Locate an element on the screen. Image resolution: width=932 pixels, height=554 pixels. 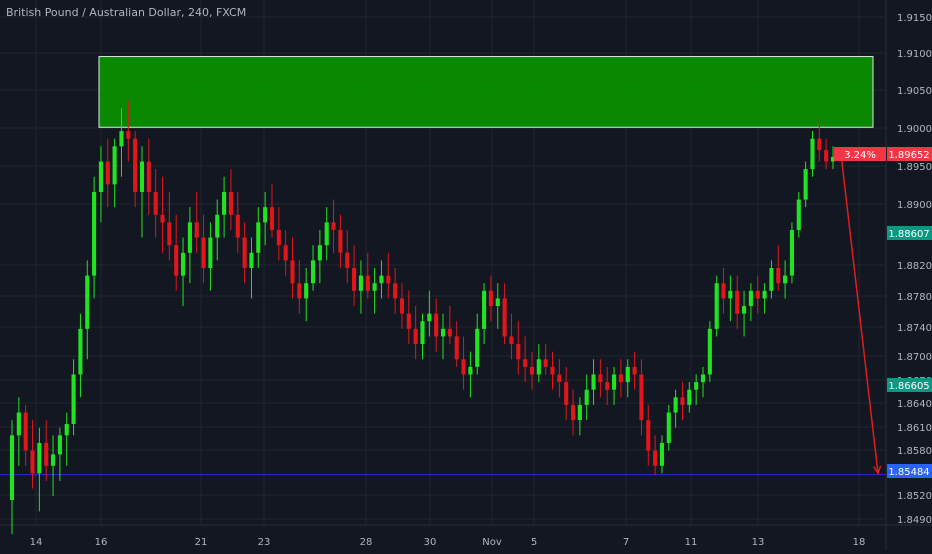
x-tick-label: 11 is located at coordinates (691, 542).